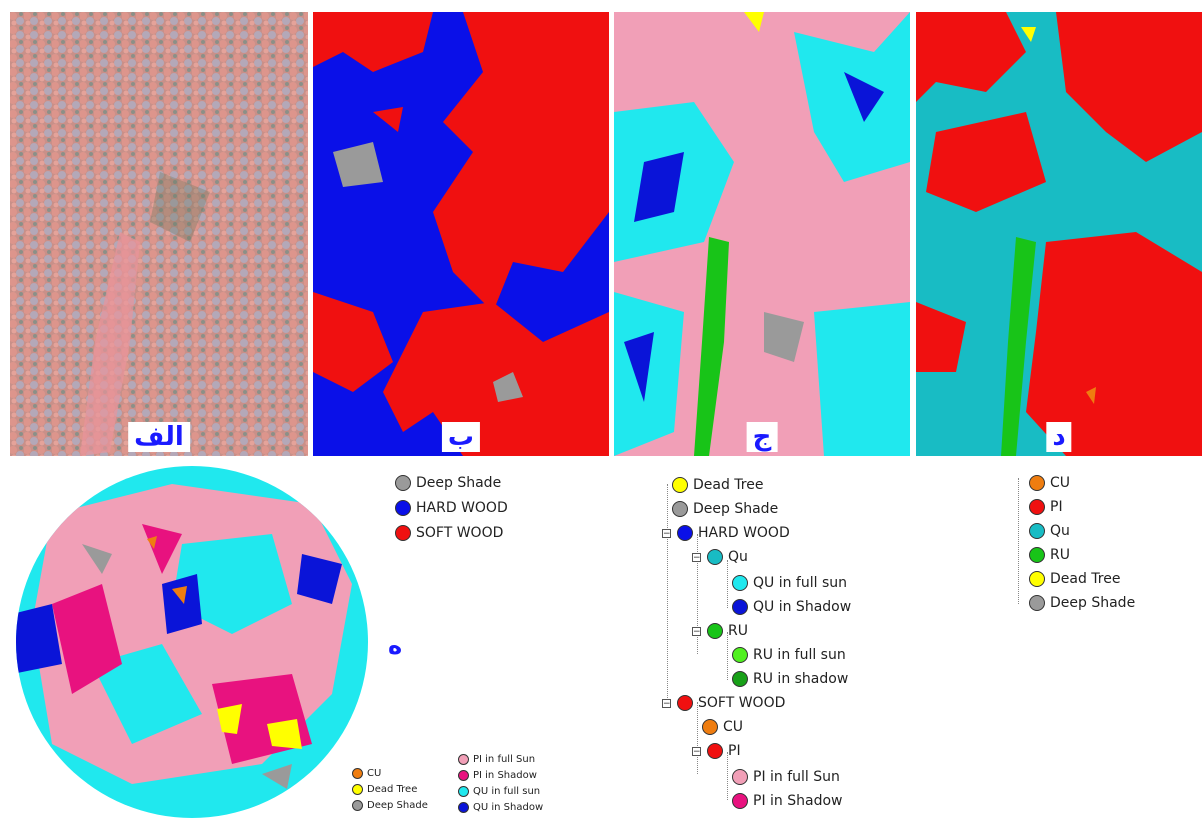 Image resolution: width=1202 pixels, height=824 pixels. Describe the element at coordinates (395, 646) in the screenshot. I see `circle-plot-label: ه` at that location.